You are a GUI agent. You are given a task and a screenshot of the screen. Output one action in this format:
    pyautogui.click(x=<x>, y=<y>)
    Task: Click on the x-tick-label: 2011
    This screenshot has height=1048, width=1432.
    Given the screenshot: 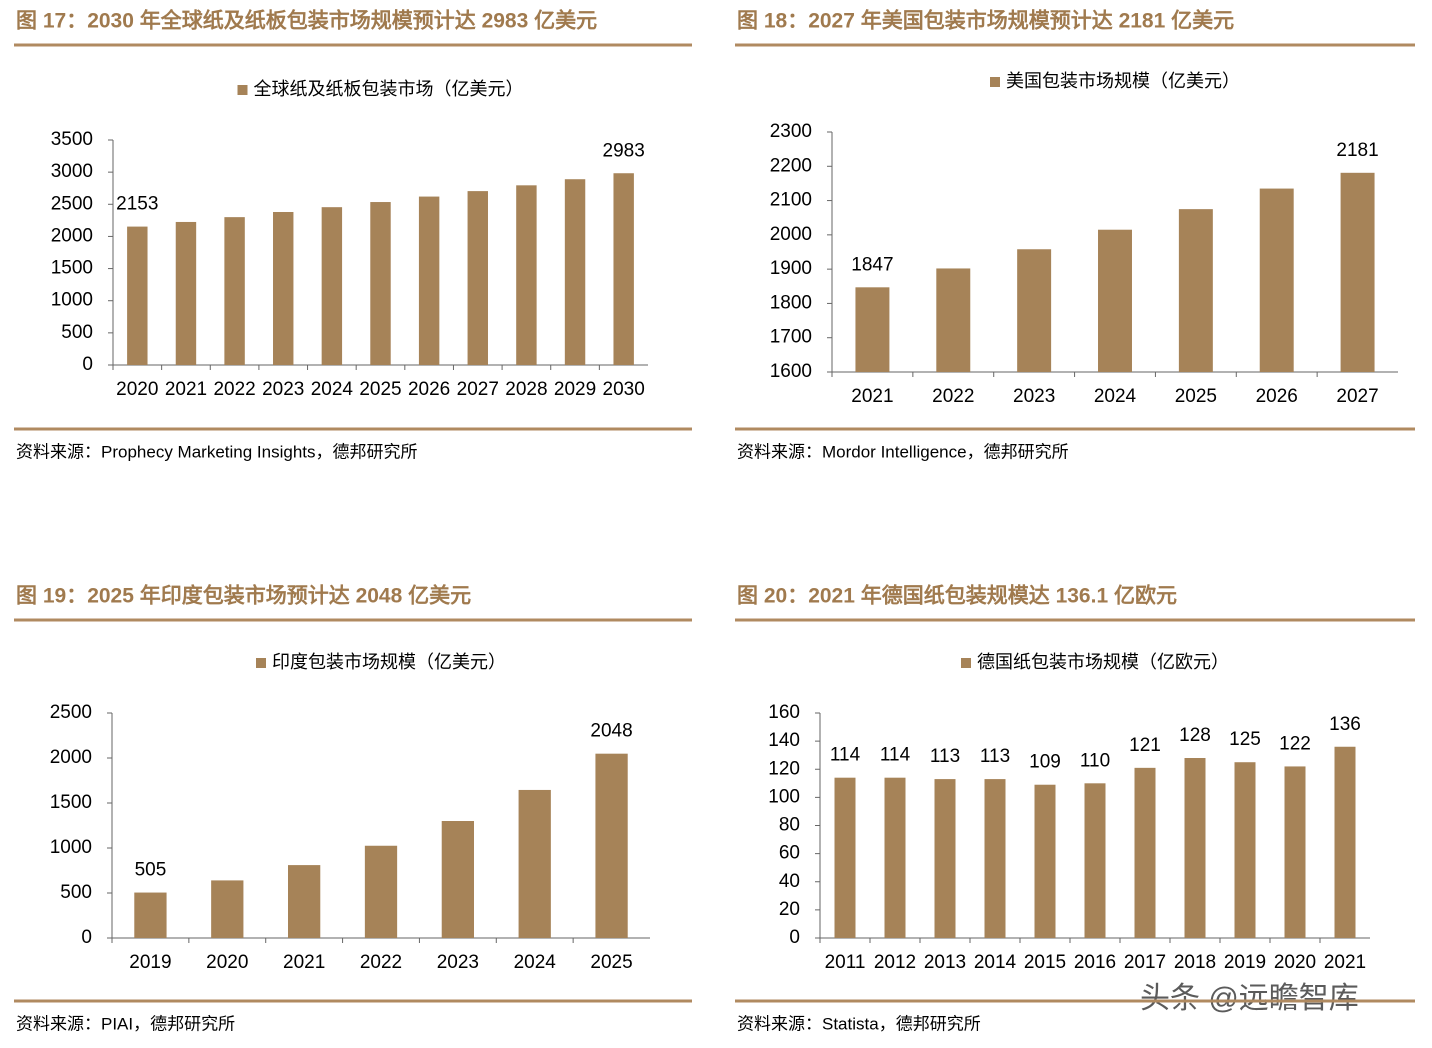 What is the action you would take?
    pyautogui.click(x=845, y=962)
    